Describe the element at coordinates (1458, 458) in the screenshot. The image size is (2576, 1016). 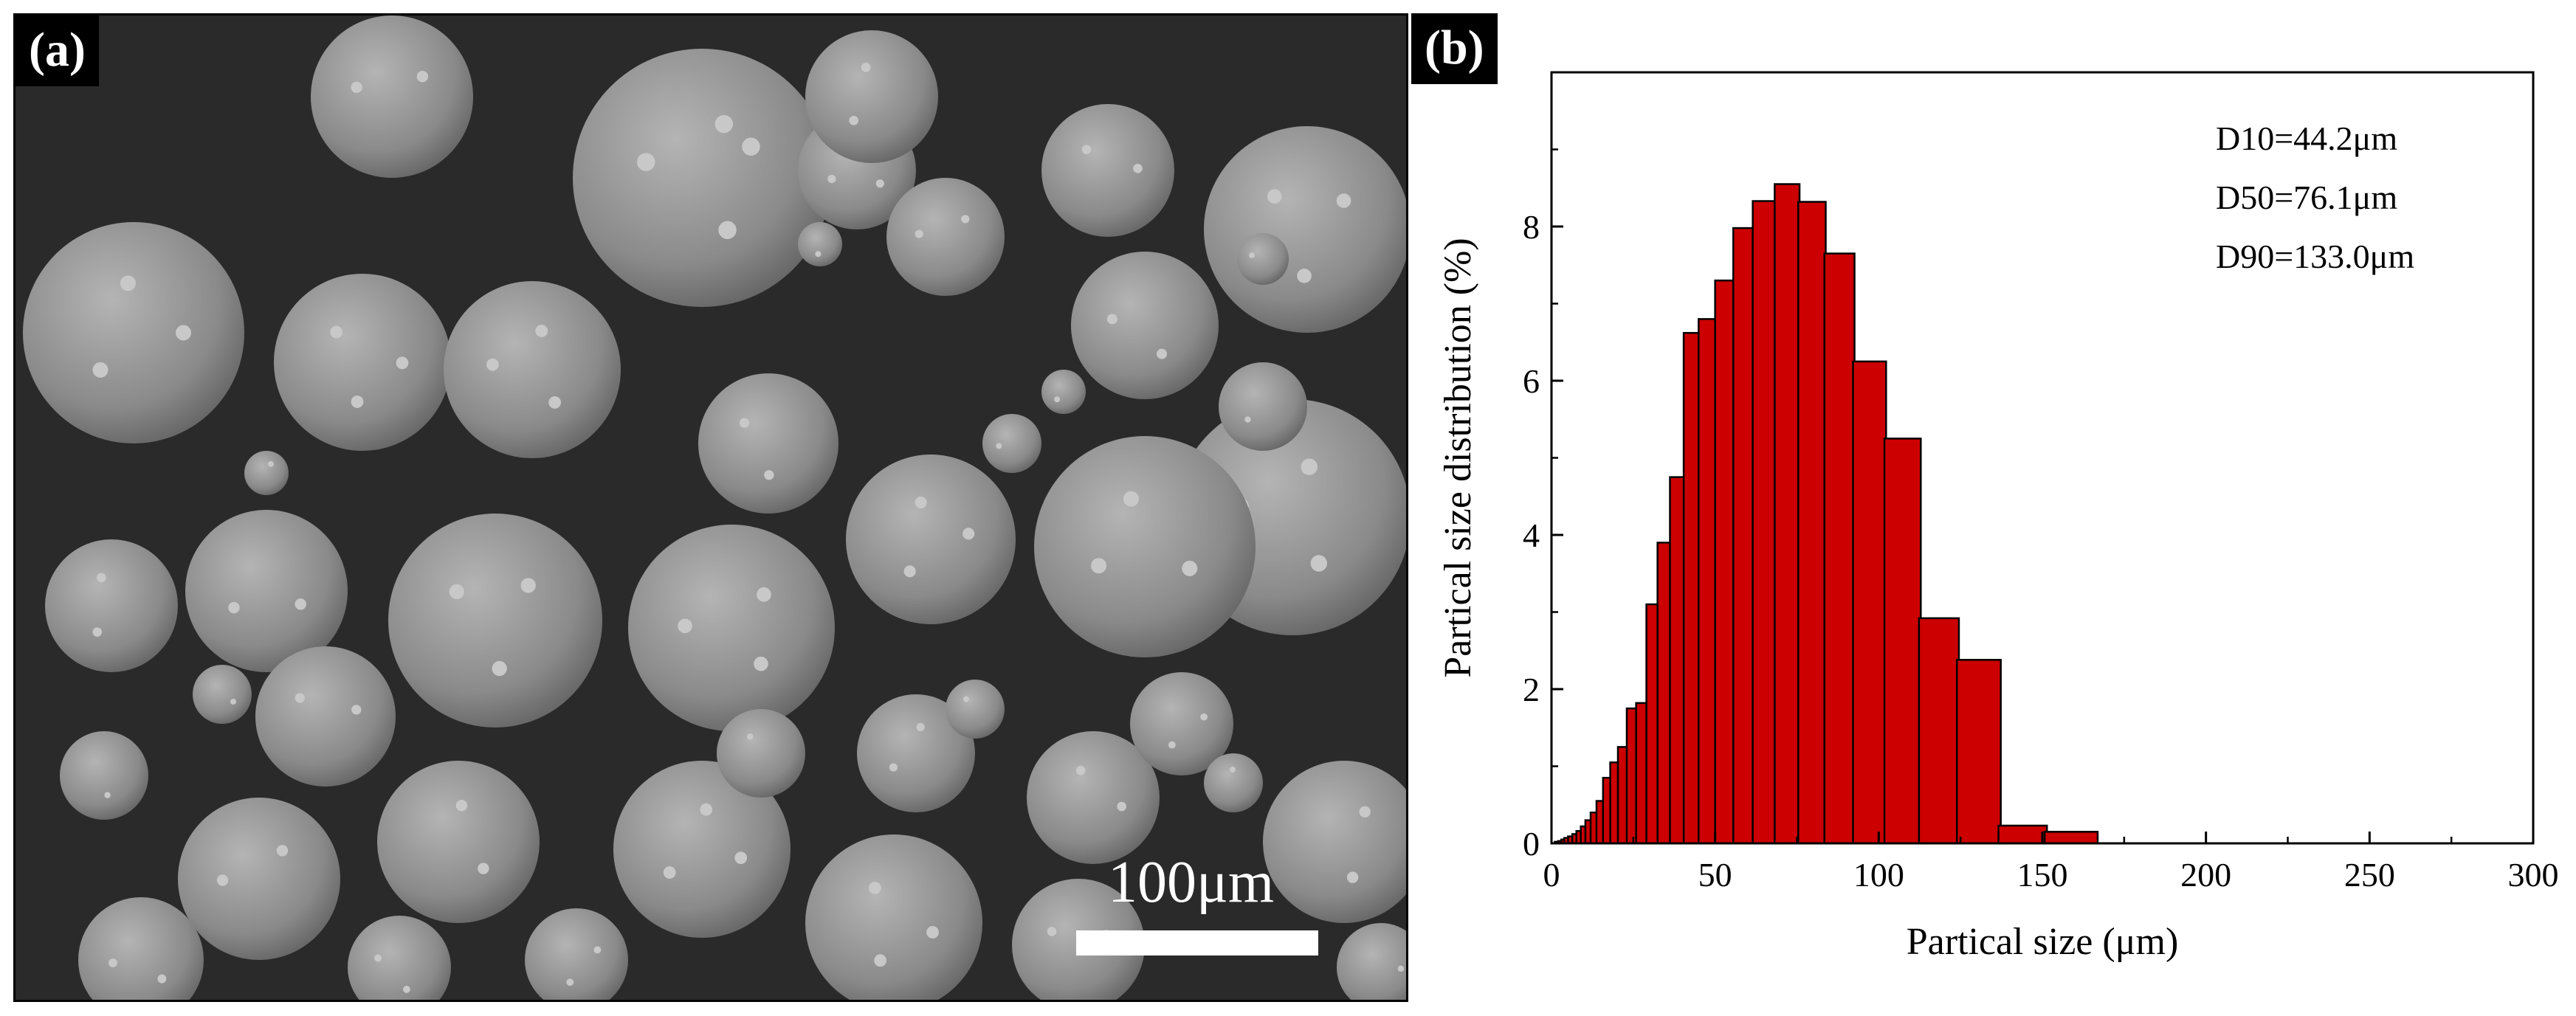
I see `y-axis-label: Partical size distribution (%)` at that location.